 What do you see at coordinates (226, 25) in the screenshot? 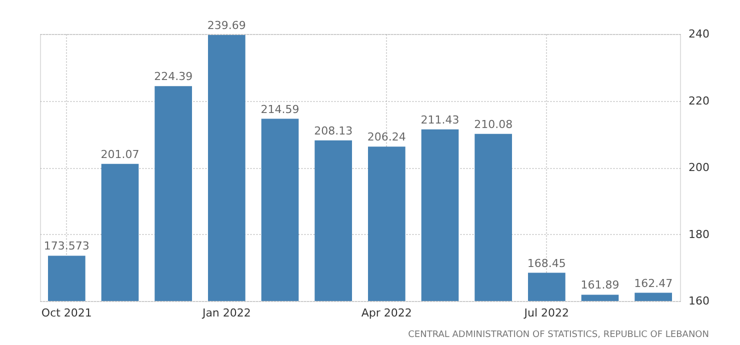
I see `data-label: 239.69` at bounding box center [226, 25].